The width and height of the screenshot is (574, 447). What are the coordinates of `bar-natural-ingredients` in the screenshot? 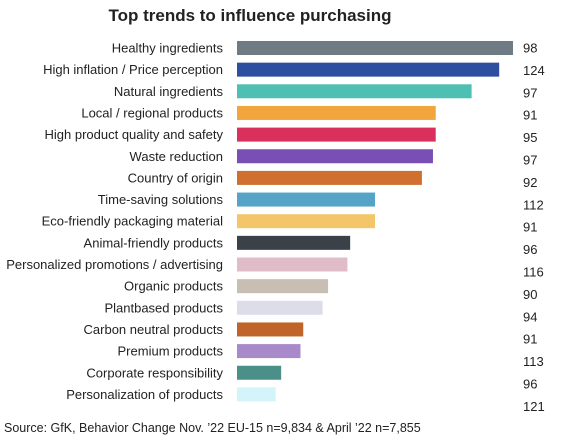 It's located at (354, 91).